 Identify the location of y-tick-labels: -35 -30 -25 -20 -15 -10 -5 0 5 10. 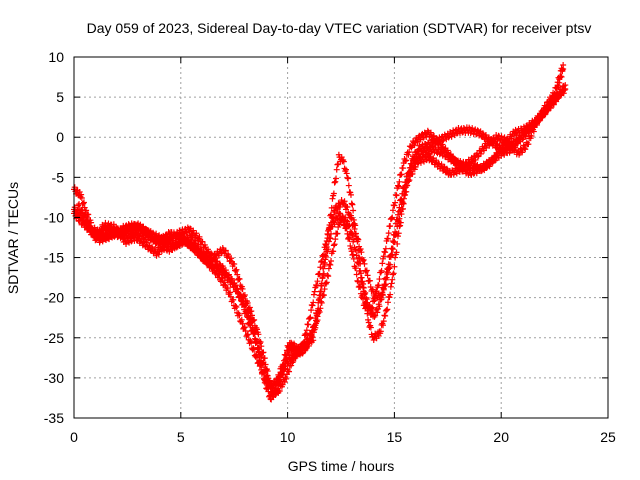
(54, 237).